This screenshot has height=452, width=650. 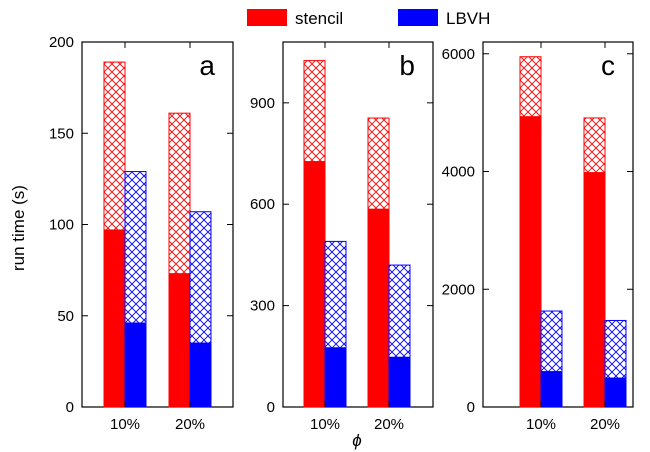 What do you see at coordinates (61, 225) in the screenshot?
I see `y-tick-label: 100` at bounding box center [61, 225].